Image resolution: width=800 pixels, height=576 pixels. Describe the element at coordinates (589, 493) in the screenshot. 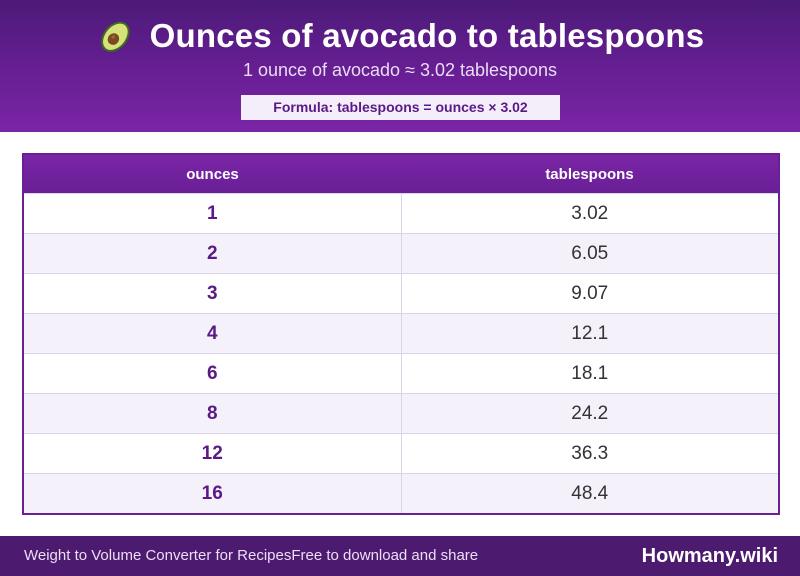

I see `tablespoons-cell: 48.4` at that location.